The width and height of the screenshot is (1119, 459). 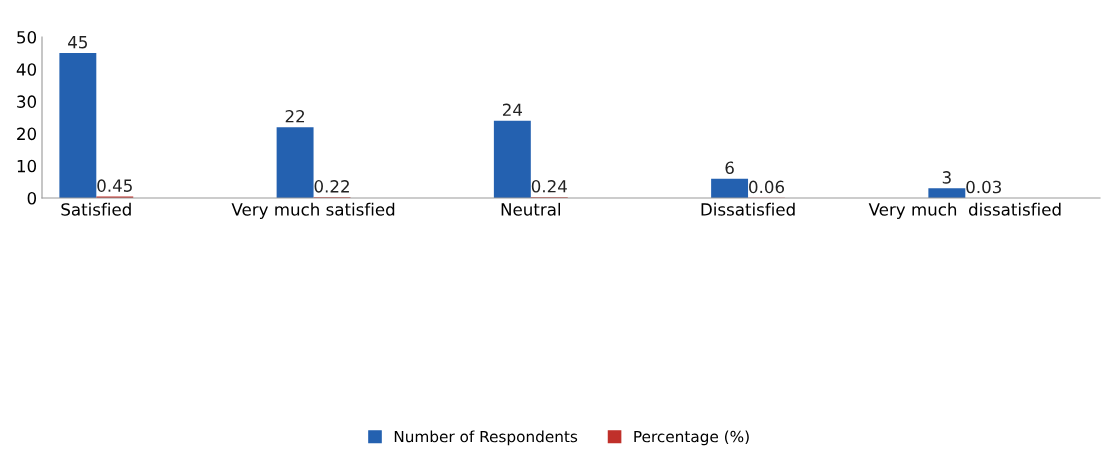 I want to click on data-label: 0.22, so click(x=331, y=186).